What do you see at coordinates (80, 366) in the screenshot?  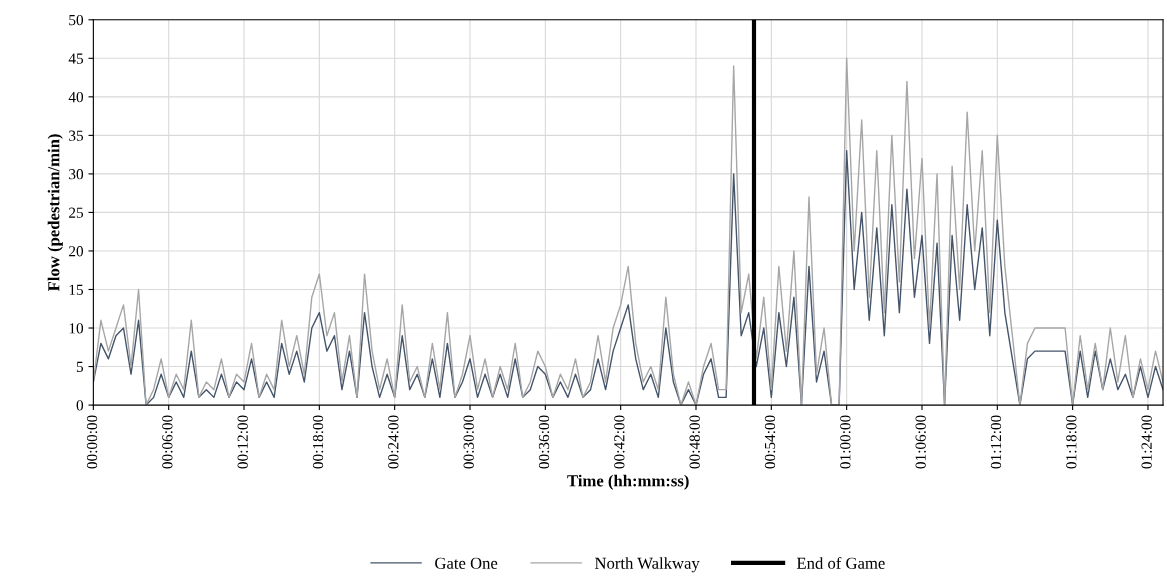 I see `y-tick-label: 5` at bounding box center [80, 366].